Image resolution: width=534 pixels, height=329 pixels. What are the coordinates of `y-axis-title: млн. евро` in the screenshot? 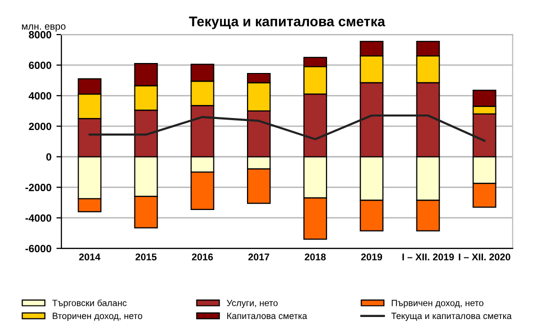 It's located at (44, 28).